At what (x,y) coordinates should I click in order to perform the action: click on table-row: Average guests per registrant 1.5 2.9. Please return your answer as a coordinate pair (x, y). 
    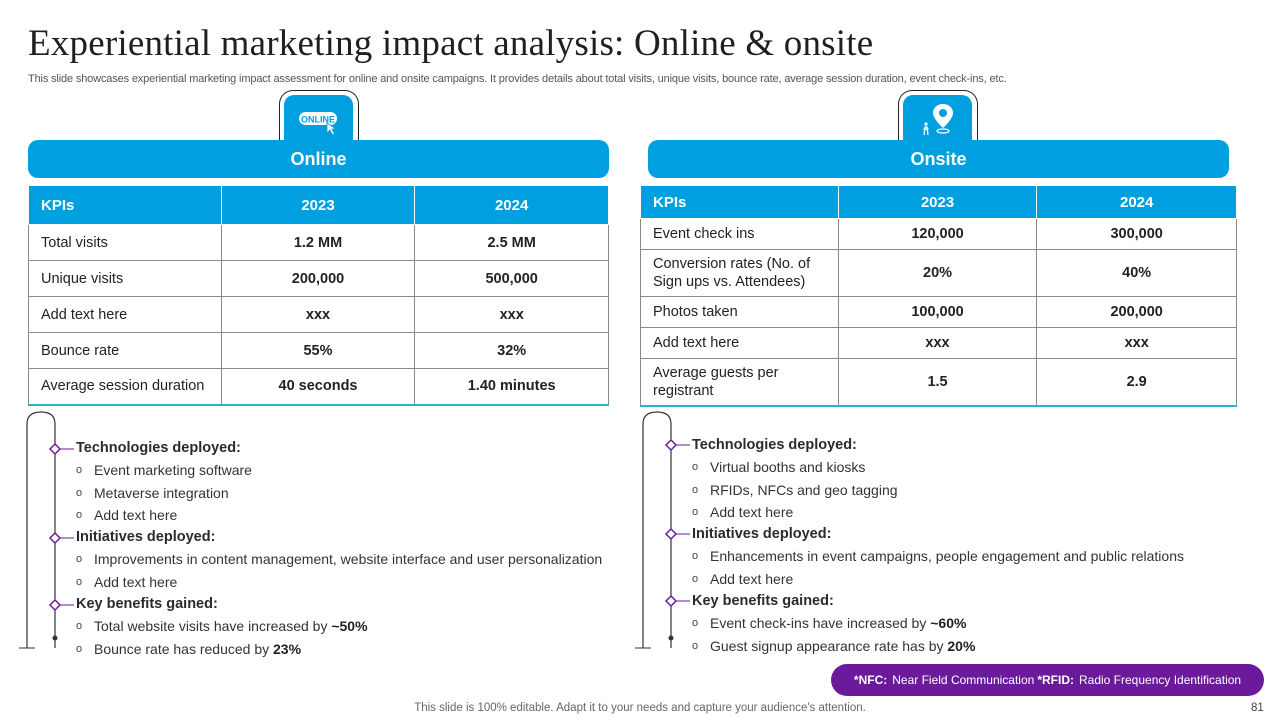
    Looking at the image, I should click on (938, 382).